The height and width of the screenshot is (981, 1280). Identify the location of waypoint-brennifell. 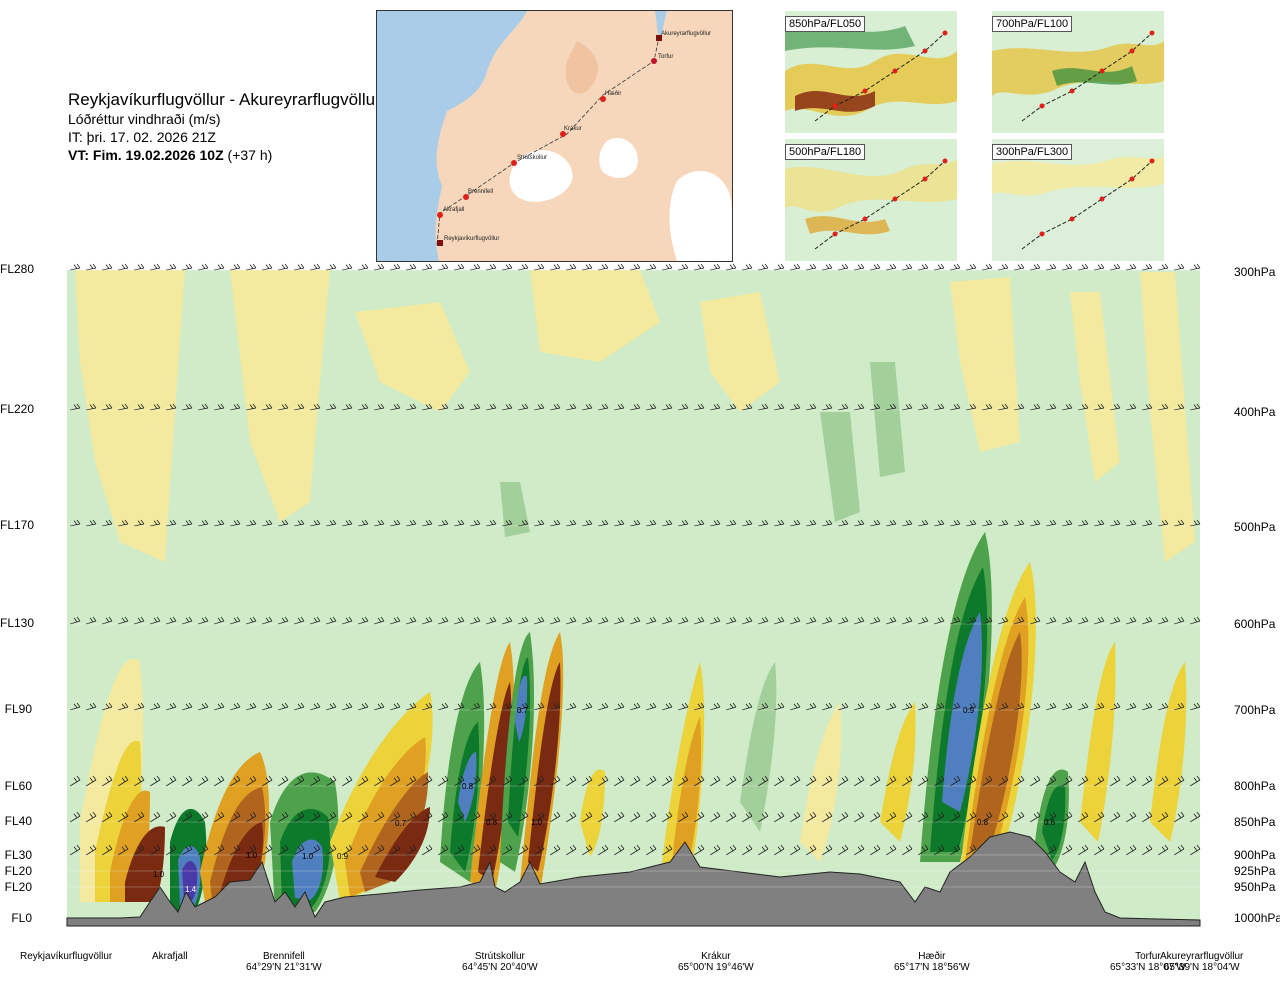
(466, 197).